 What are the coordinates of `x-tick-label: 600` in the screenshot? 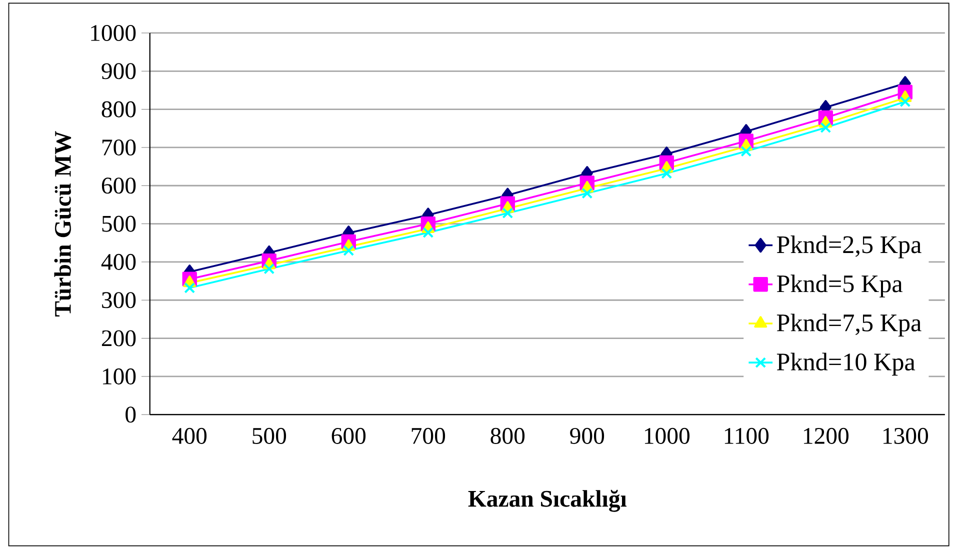 It's located at (349, 436).